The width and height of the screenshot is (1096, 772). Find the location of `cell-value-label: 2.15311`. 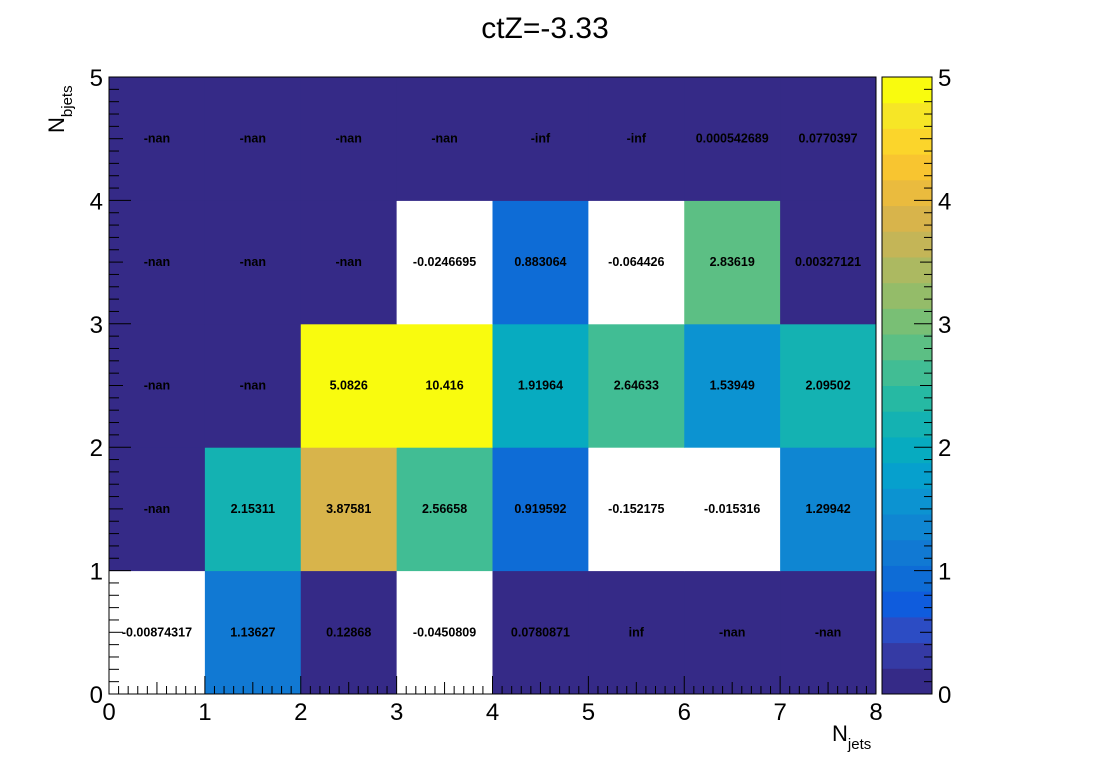

cell-value-label: 2.15311 is located at coordinates (253, 509).